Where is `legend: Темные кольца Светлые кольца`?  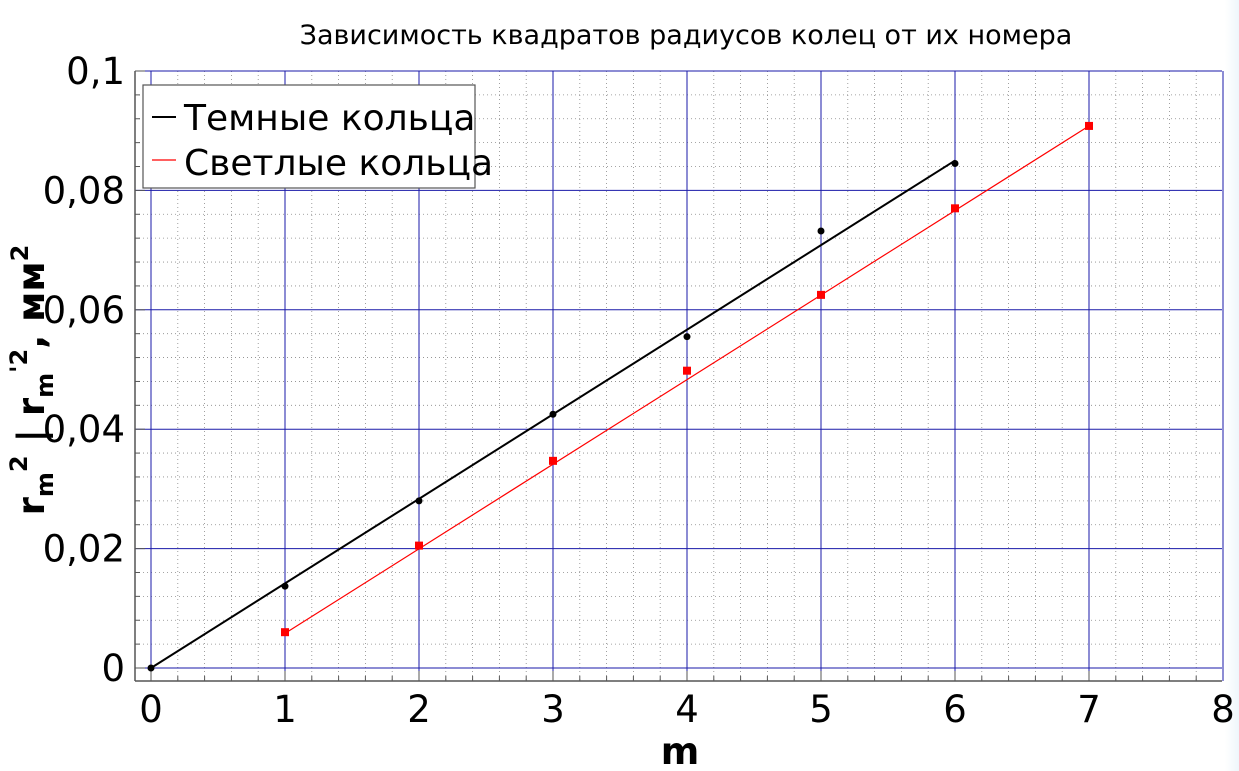 legend: Темные кольца Светлые кольца is located at coordinates (317, 136).